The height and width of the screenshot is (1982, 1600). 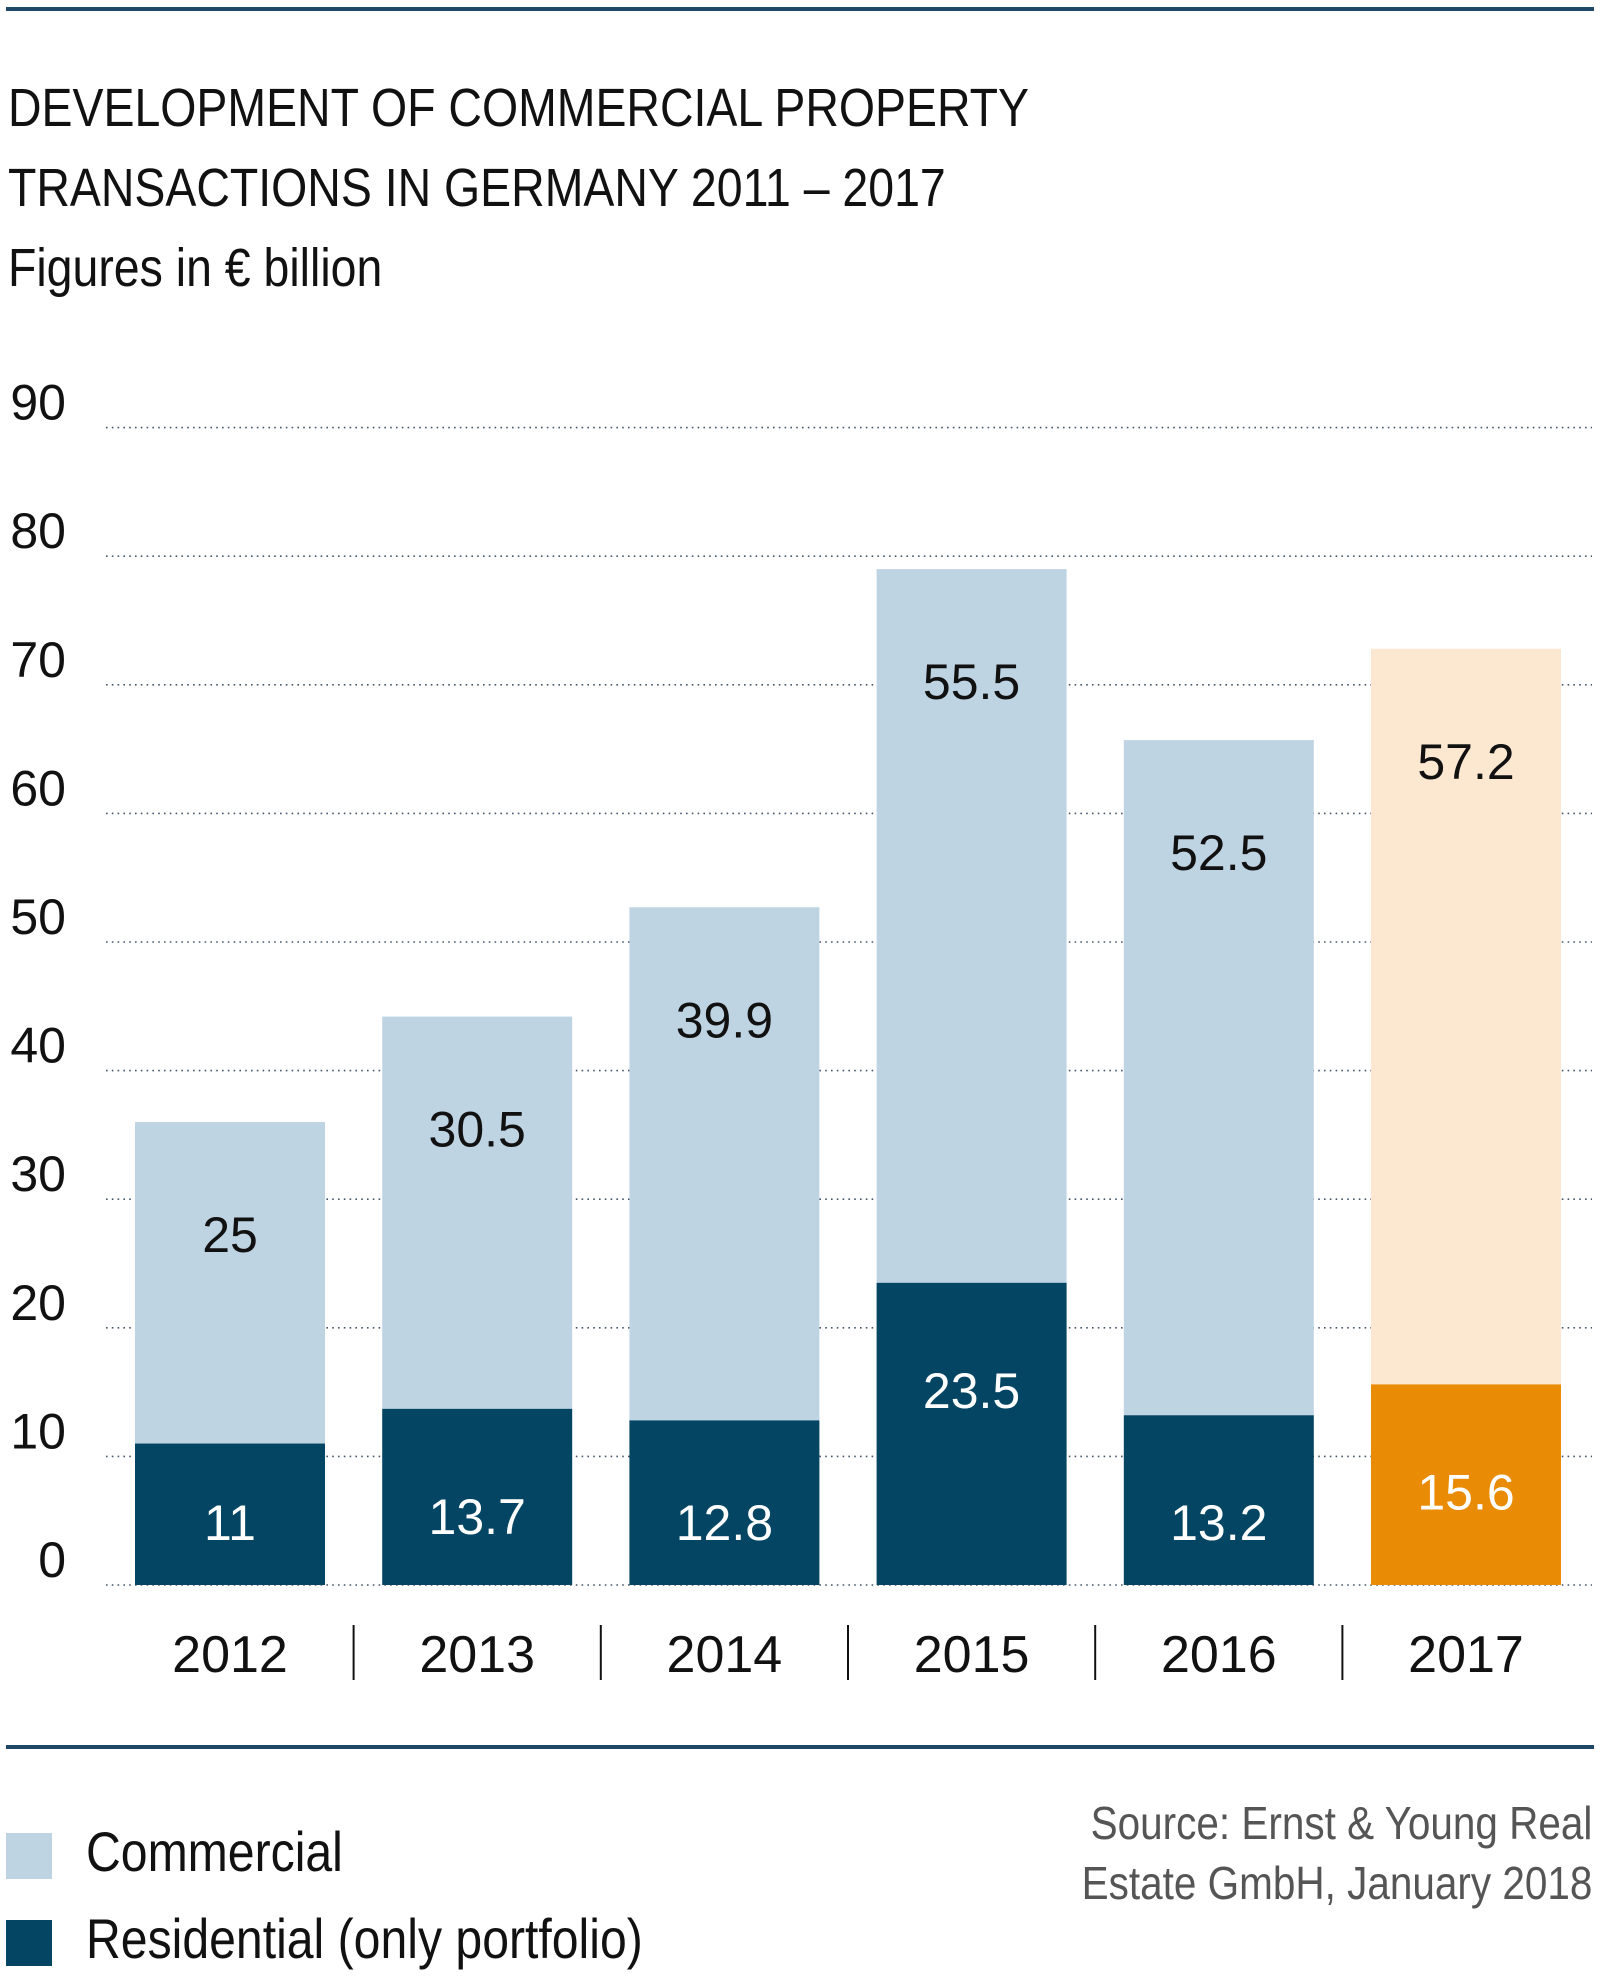 I want to click on y-tick-label: 70, so click(x=38, y=660).